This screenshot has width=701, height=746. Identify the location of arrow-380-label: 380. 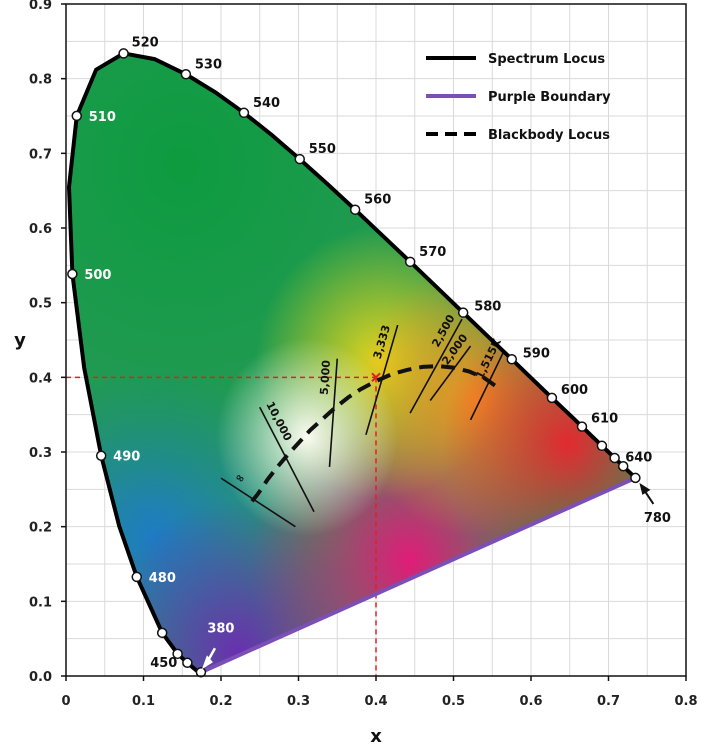
(220, 628).